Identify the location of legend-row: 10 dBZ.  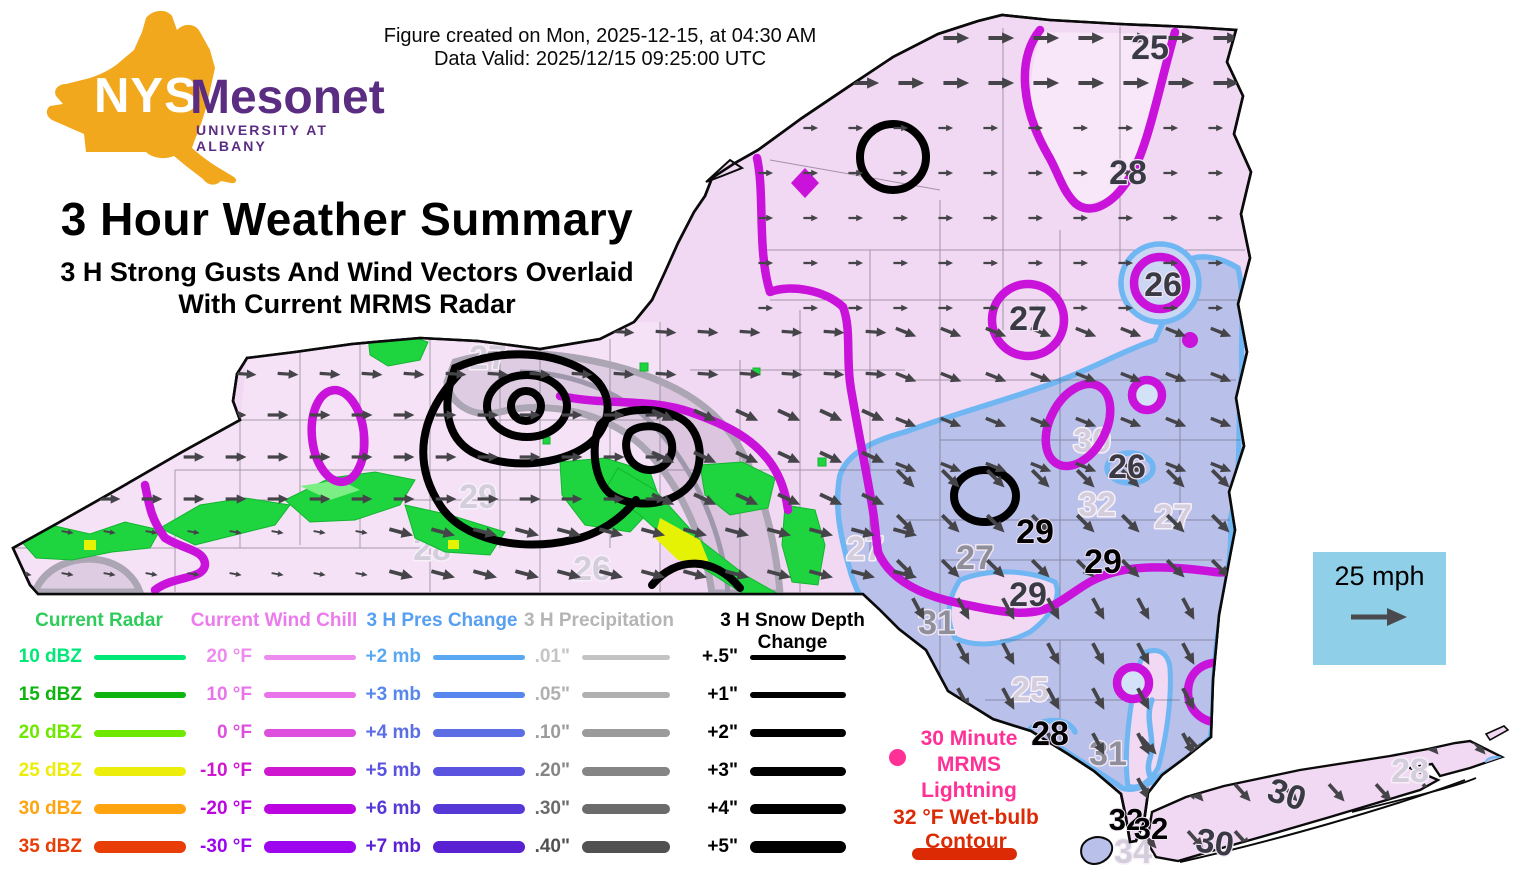
(99, 657).